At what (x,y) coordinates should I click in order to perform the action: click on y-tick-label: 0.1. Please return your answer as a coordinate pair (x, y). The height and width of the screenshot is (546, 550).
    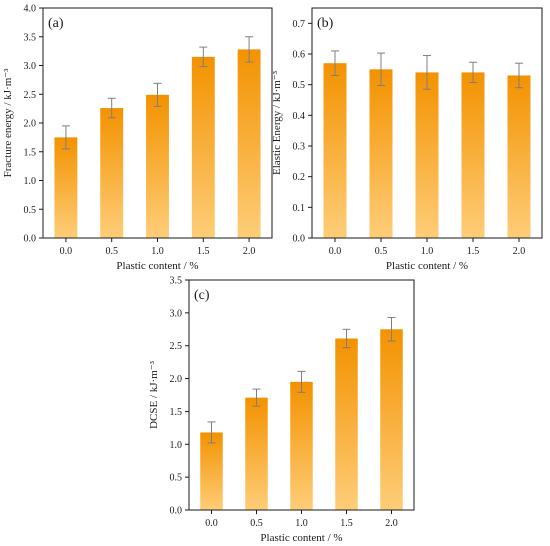
    Looking at the image, I should click on (299, 208).